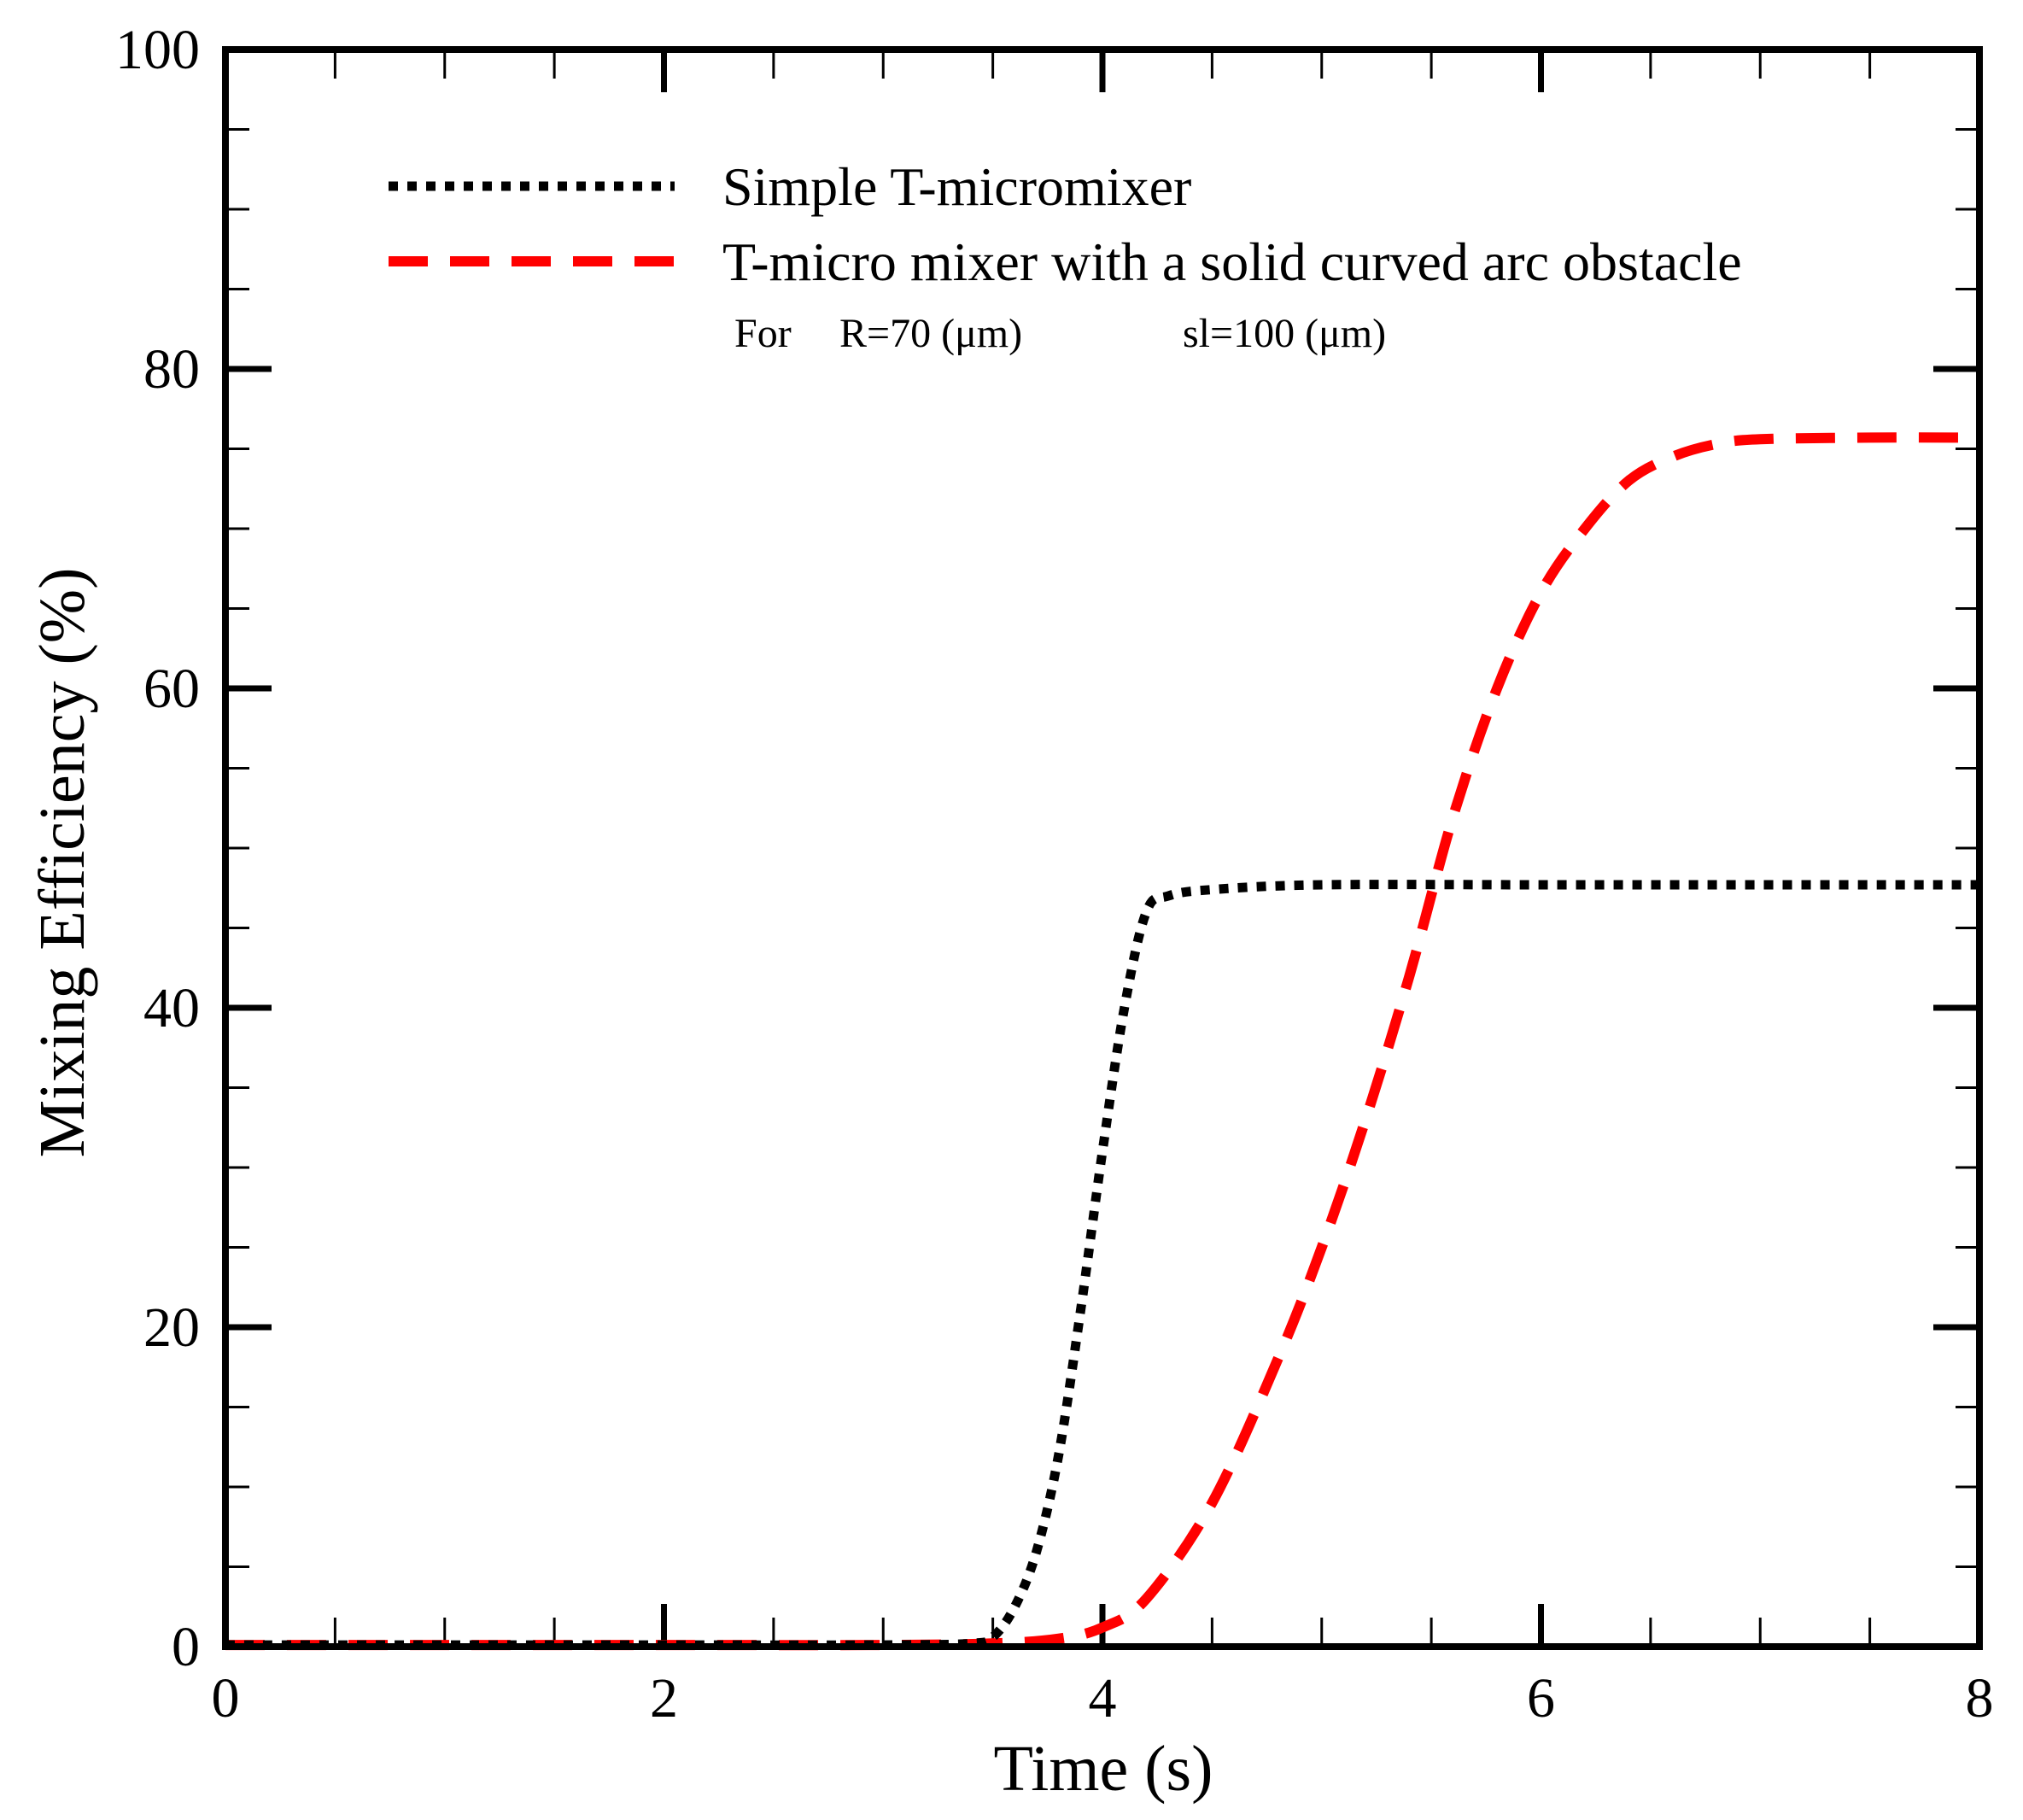 The height and width of the screenshot is (1820, 2023). Describe the element at coordinates (226, 1698) in the screenshot. I see `x-tick-label: 0` at that location.